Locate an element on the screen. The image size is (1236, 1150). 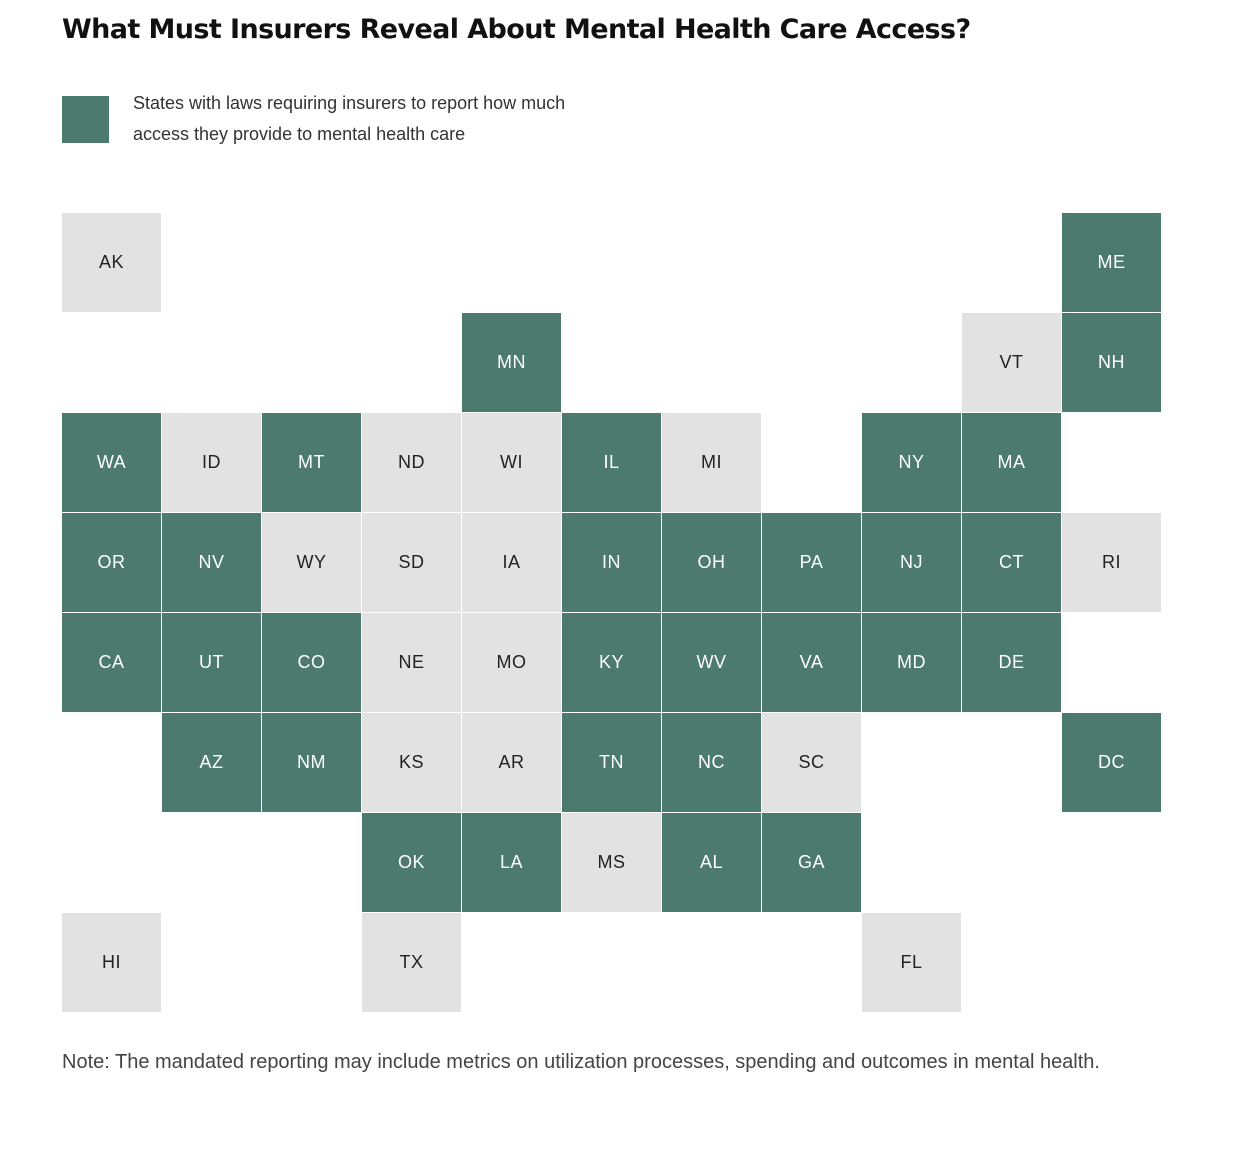
state-tile-me: ME is located at coordinates (1111, 262).